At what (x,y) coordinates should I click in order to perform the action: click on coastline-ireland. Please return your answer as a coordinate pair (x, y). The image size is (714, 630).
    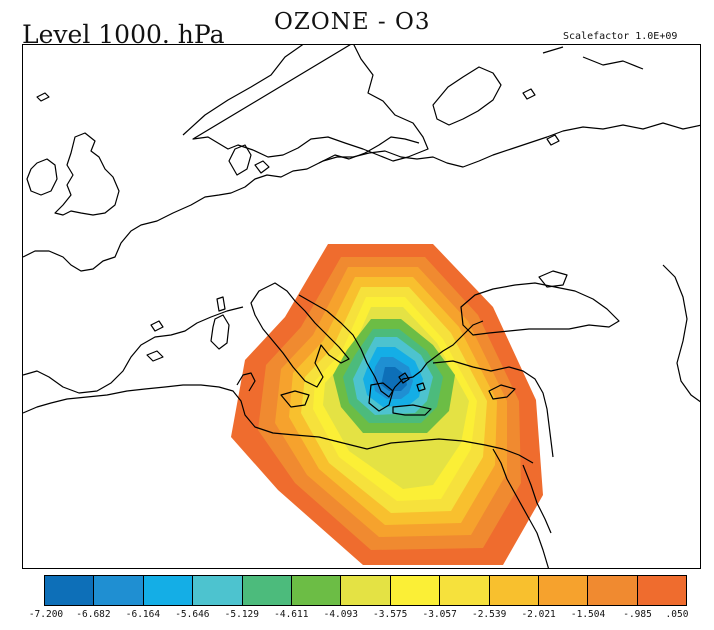
    Looking at the image, I should click on (42, 177).